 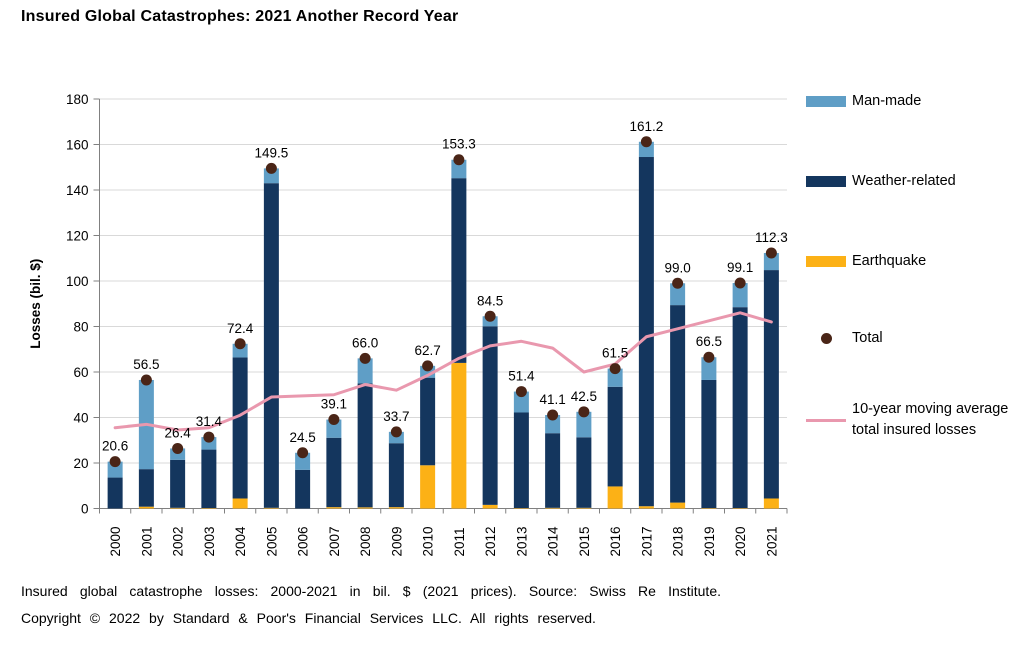 What do you see at coordinates (115, 446) in the screenshot?
I see `total-value-label: 20.6` at bounding box center [115, 446].